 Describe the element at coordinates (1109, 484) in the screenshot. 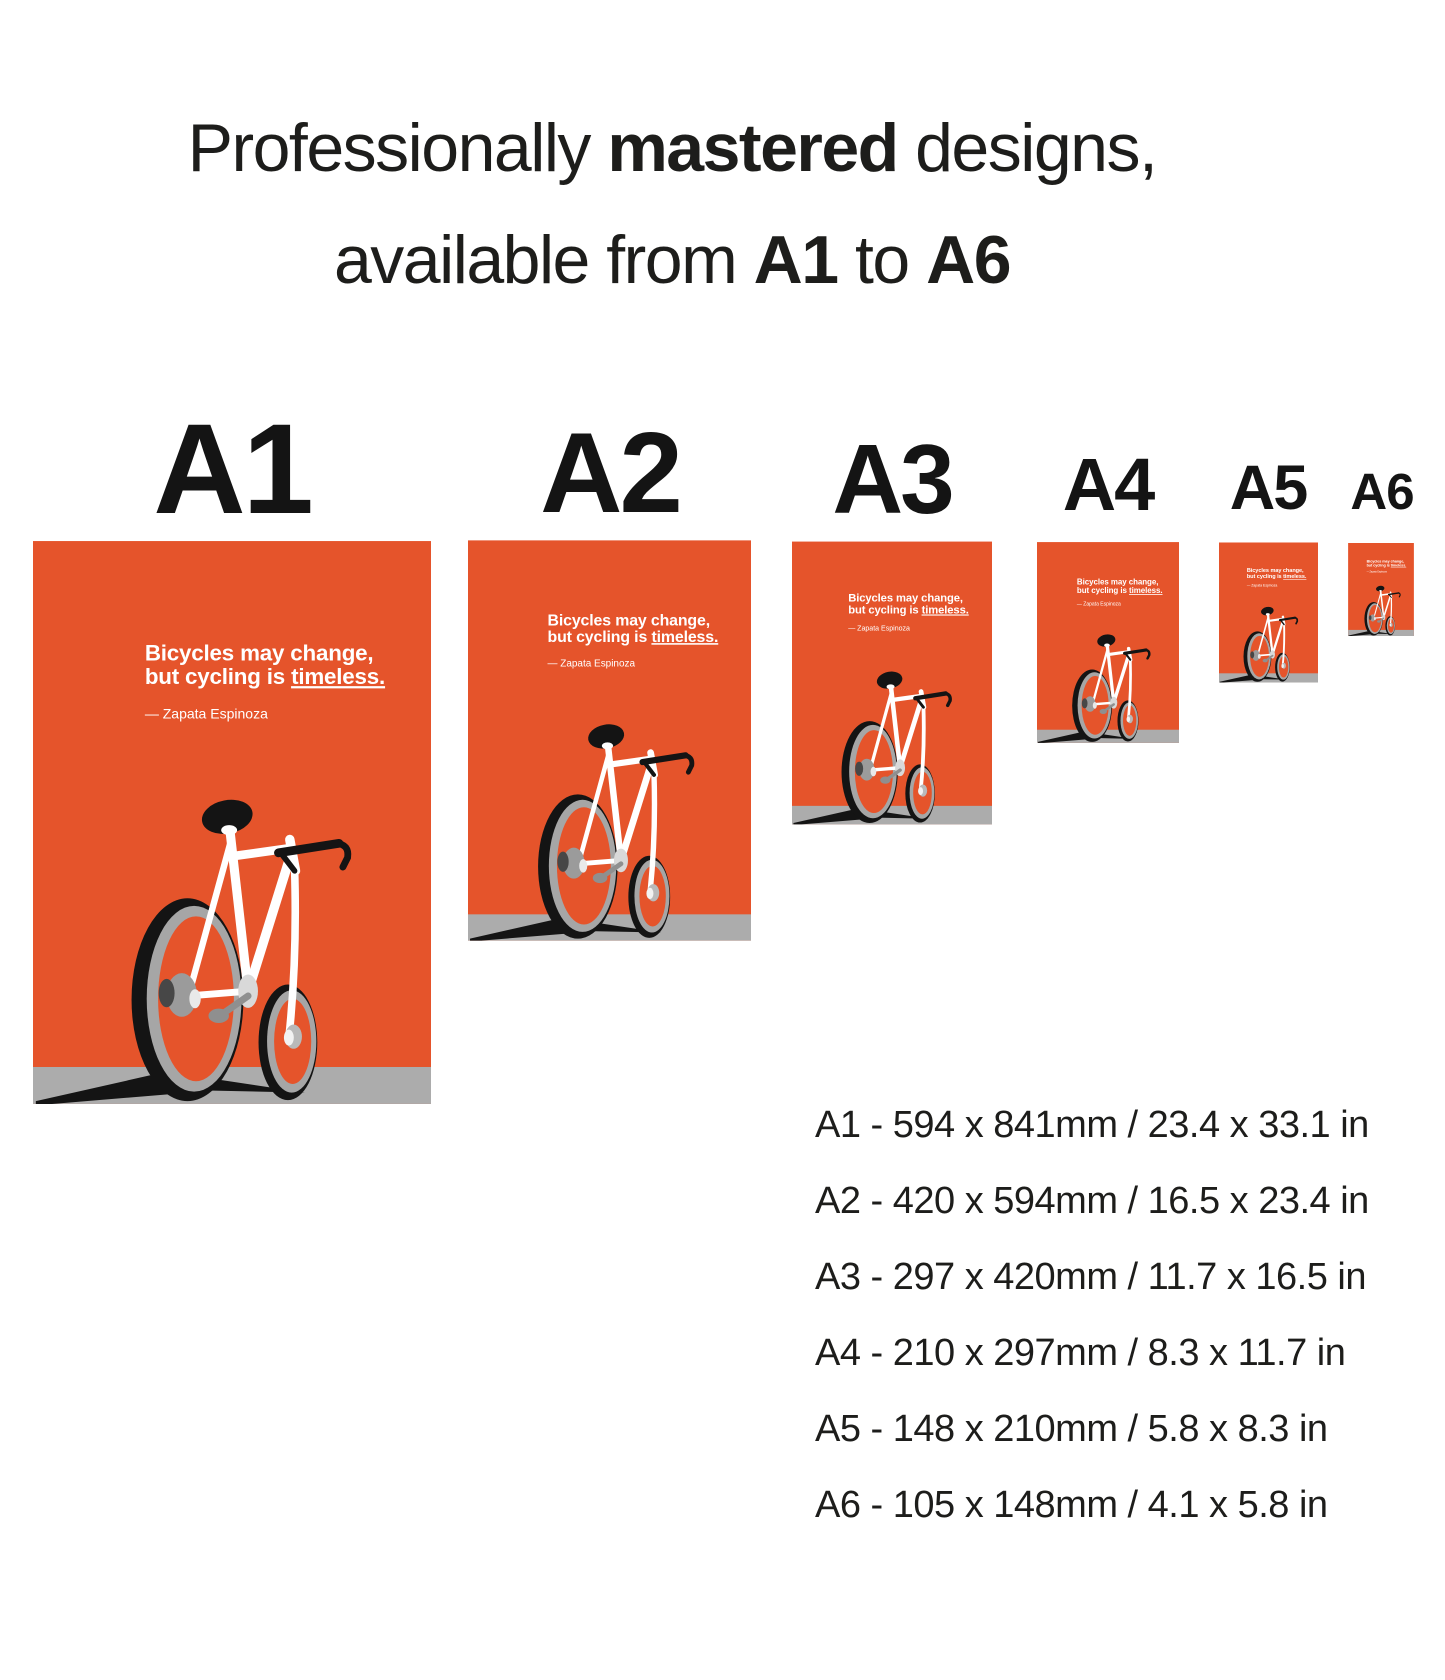

I see `size-label-a4: A4` at that location.